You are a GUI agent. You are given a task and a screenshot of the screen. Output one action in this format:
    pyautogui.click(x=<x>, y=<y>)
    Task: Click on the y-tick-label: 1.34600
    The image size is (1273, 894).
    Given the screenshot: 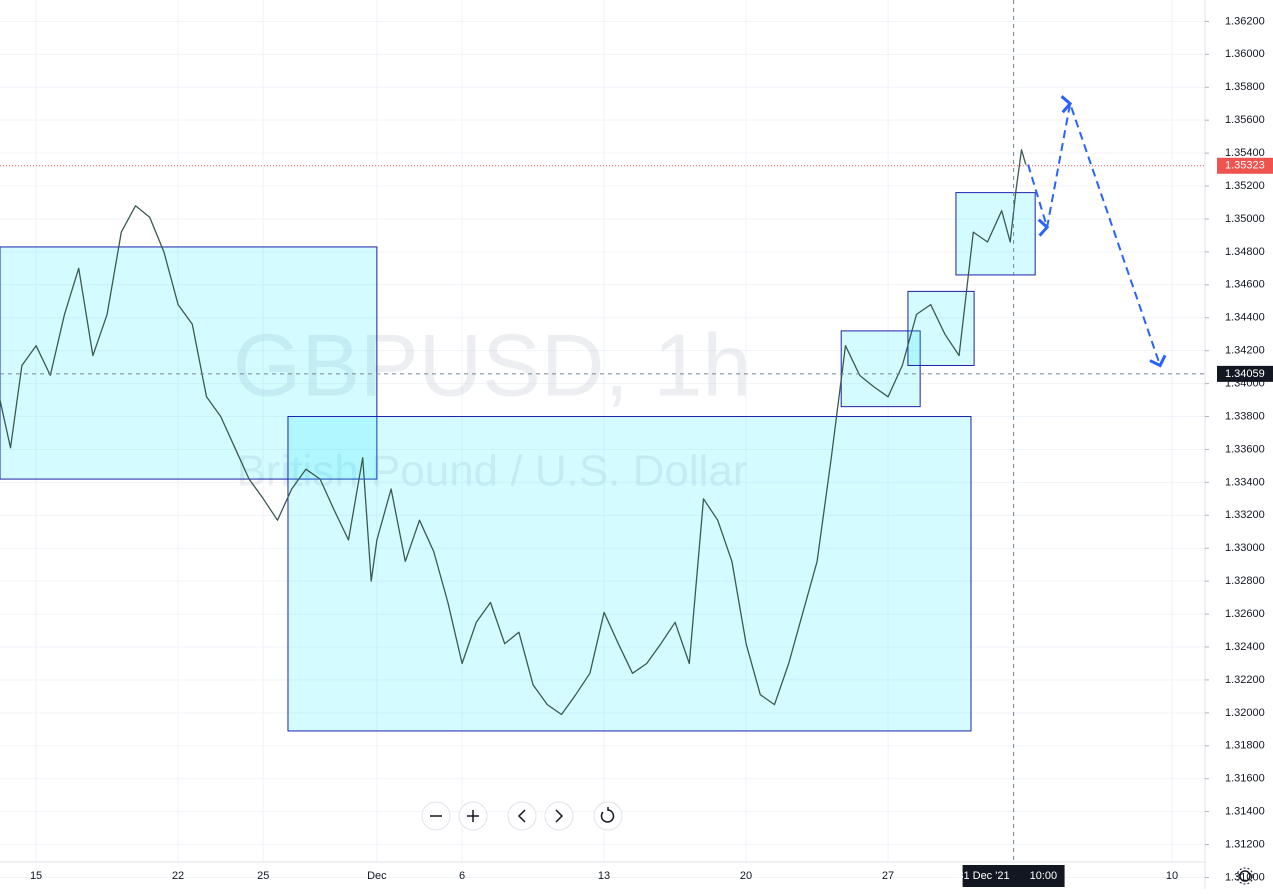 What is the action you would take?
    pyautogui.click(x=1245, y=285)
    